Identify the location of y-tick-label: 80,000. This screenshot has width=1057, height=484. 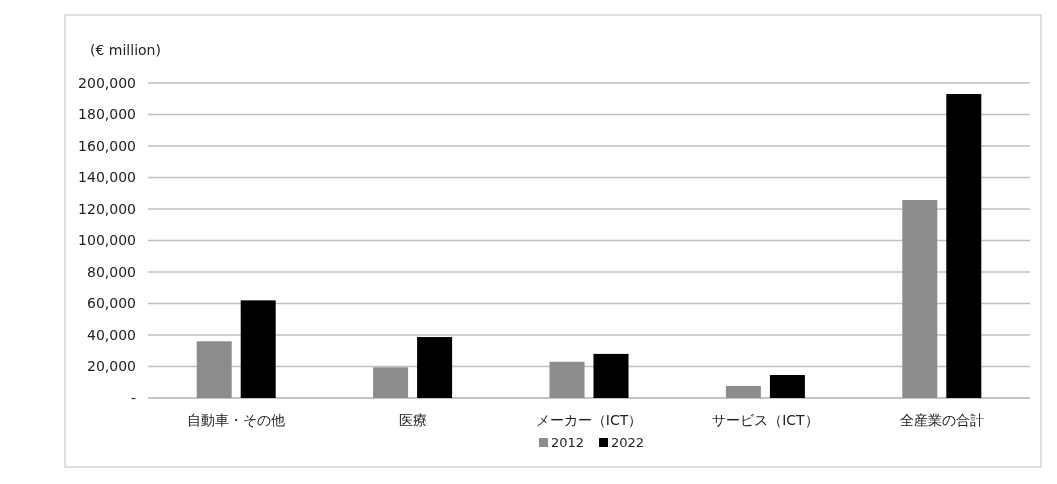
(111, 271).